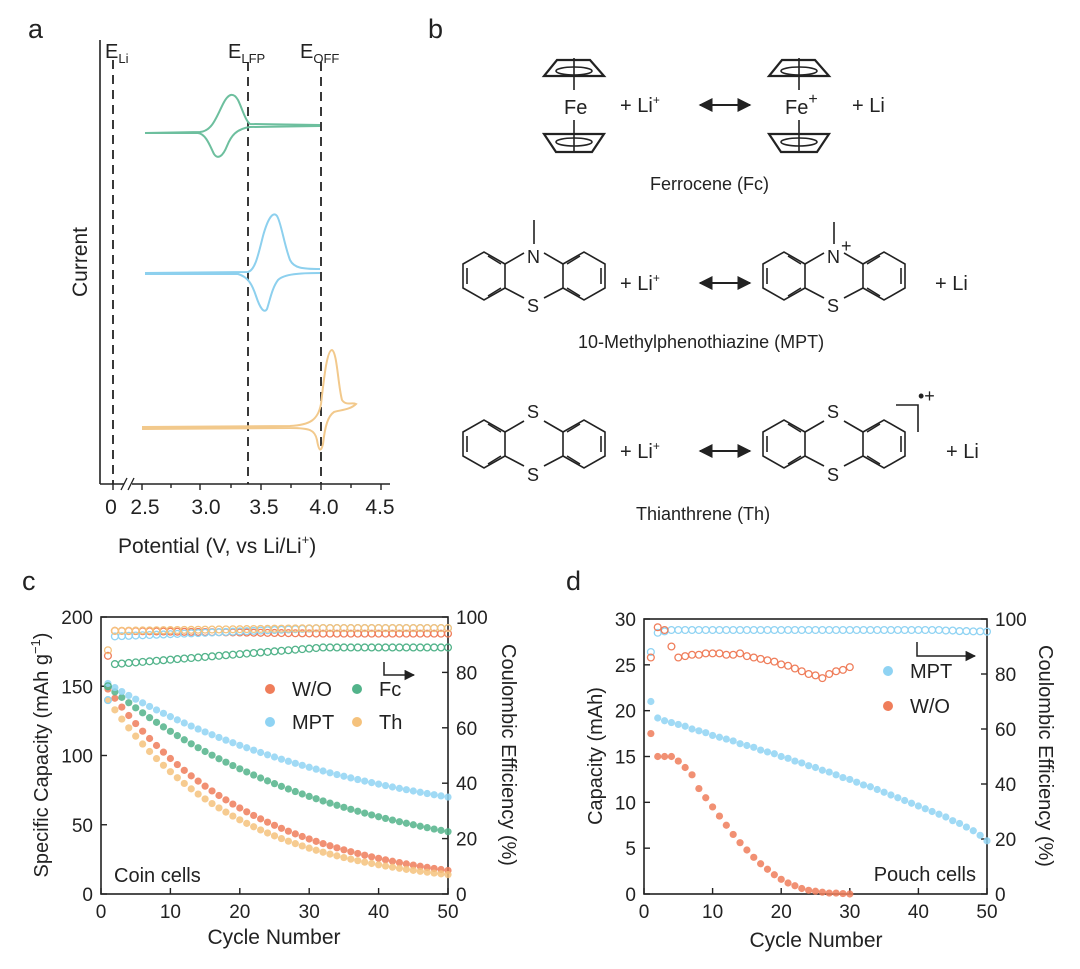 The width and height of the screenshot is (1080, 969). I want to click on s-atom-bottom-cation: S, so click(833, 475).